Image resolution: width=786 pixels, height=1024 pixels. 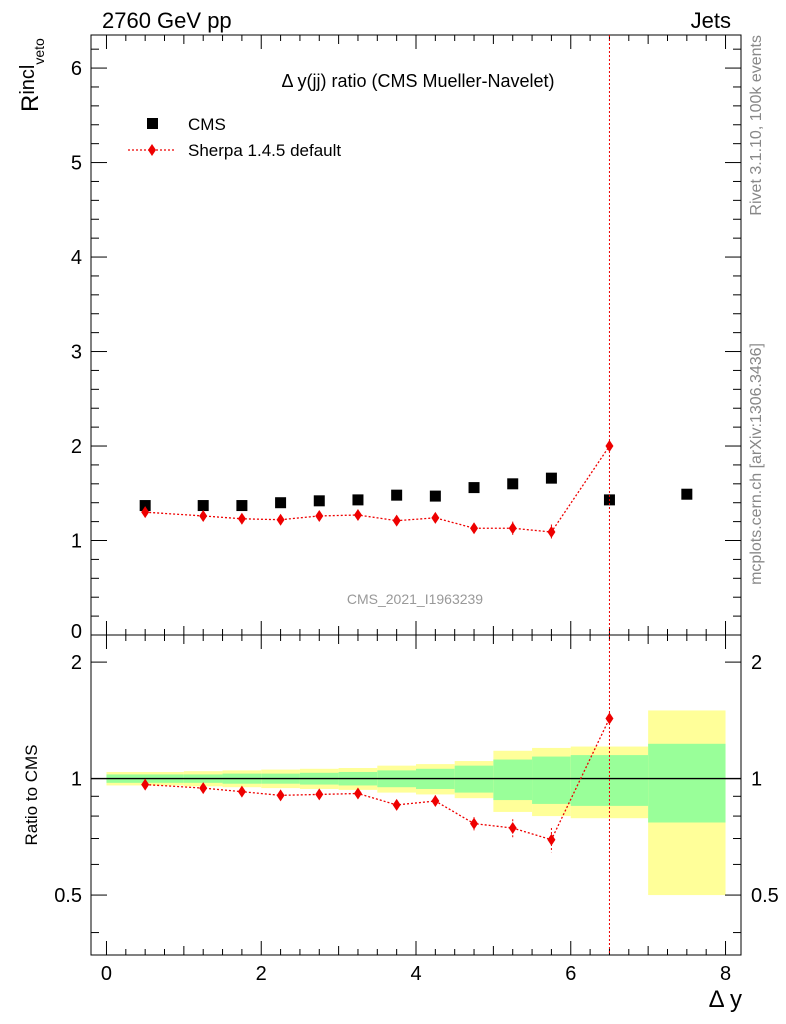 I want to click on legend-mc-marker, so click(x=152, y=150).